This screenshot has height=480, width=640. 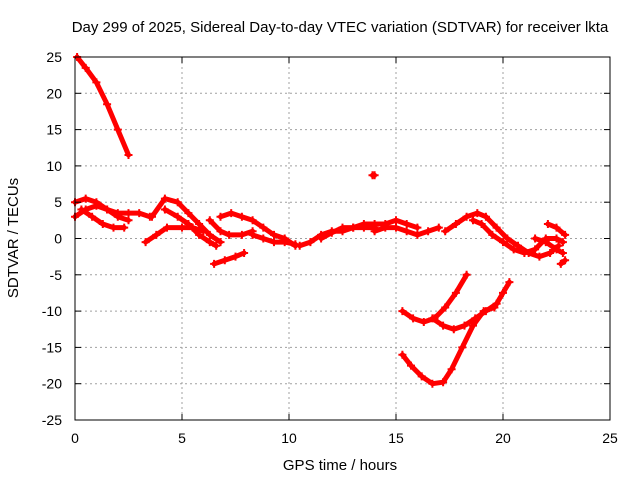 What do you see at coordinates (340, 465) in the screenshot?
I see `x-axis-label: GPS time / hours` at bounding box center [340, 465].